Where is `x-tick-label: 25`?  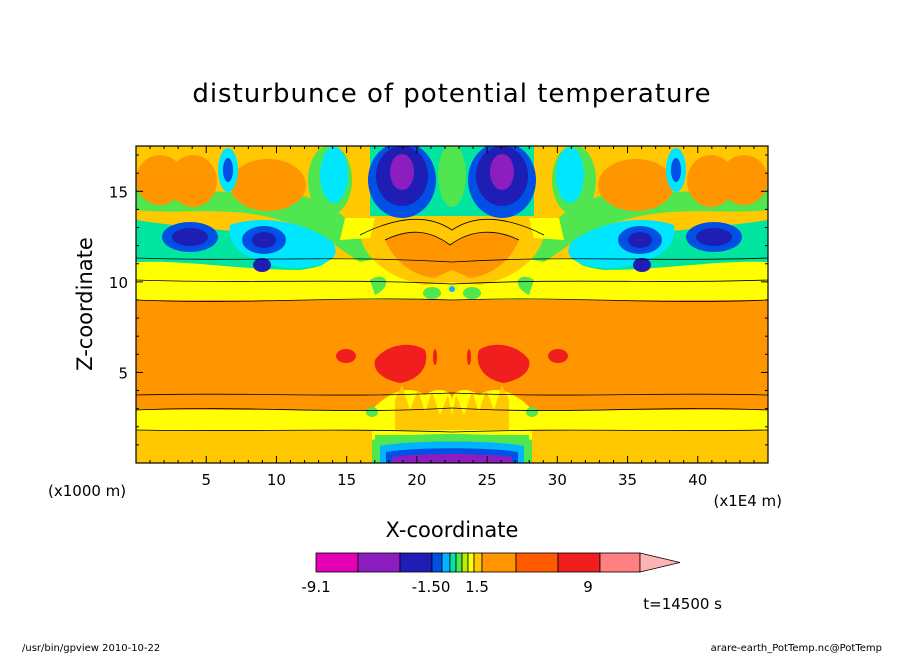
x-tick-label: 25 is located at coordinates (487, 480).